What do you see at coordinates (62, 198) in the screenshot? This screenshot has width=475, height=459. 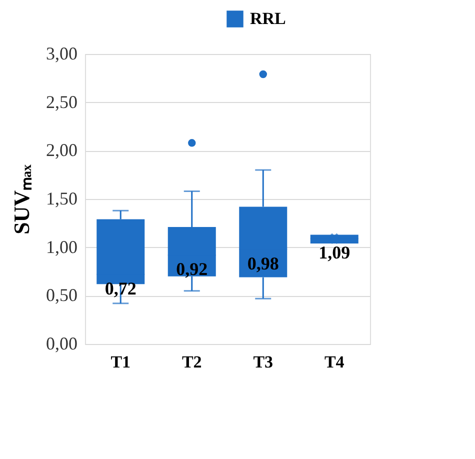 I see `y-tick-label: 1,50` at bounding box center [62, 198].